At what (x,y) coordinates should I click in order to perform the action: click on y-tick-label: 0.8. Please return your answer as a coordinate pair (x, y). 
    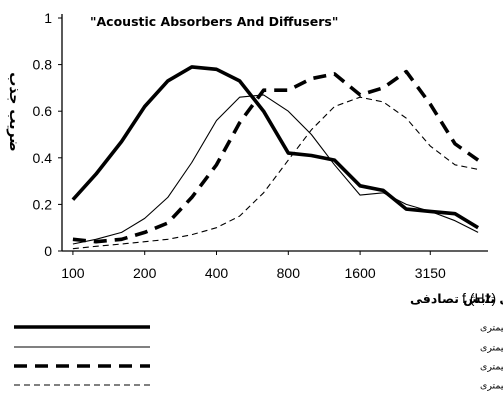
    Looking at the image, I should click on (43, 65).